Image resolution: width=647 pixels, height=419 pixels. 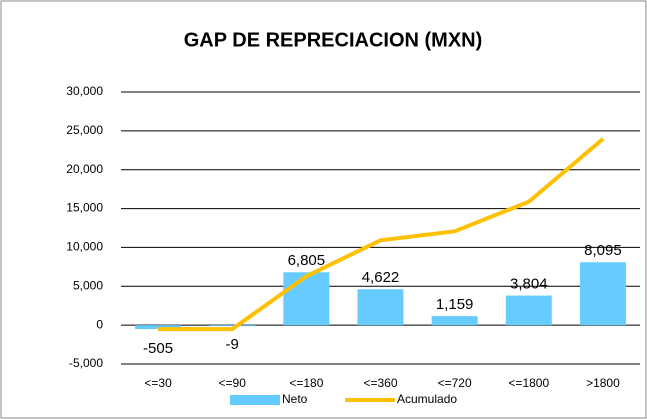 I want to click on data-label: 1,159, so click(x=455, y=304).